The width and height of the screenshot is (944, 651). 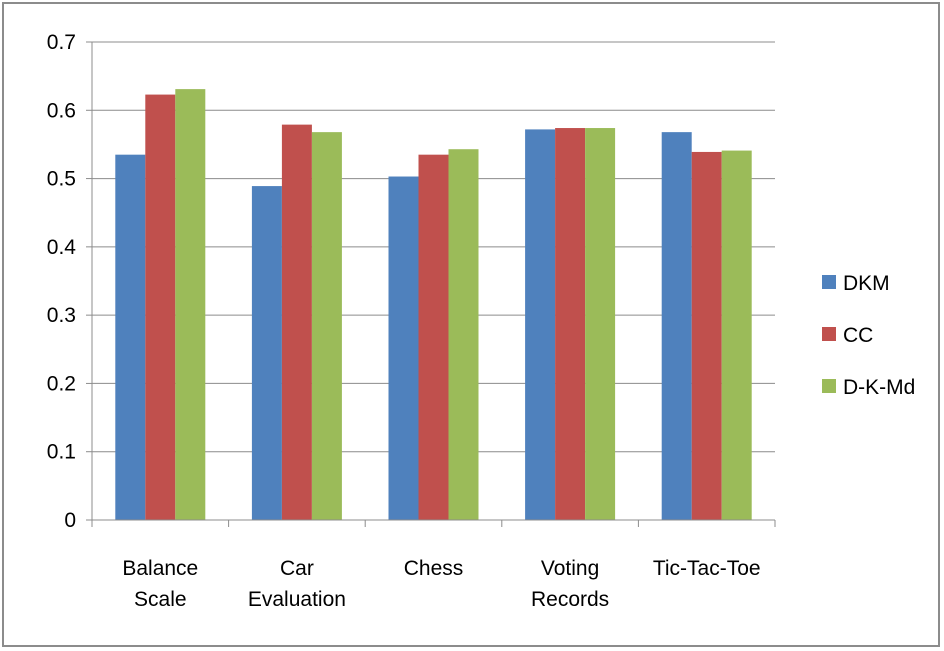 I want to click on x-category-label: Voting Records, so click(x=570, y=584).